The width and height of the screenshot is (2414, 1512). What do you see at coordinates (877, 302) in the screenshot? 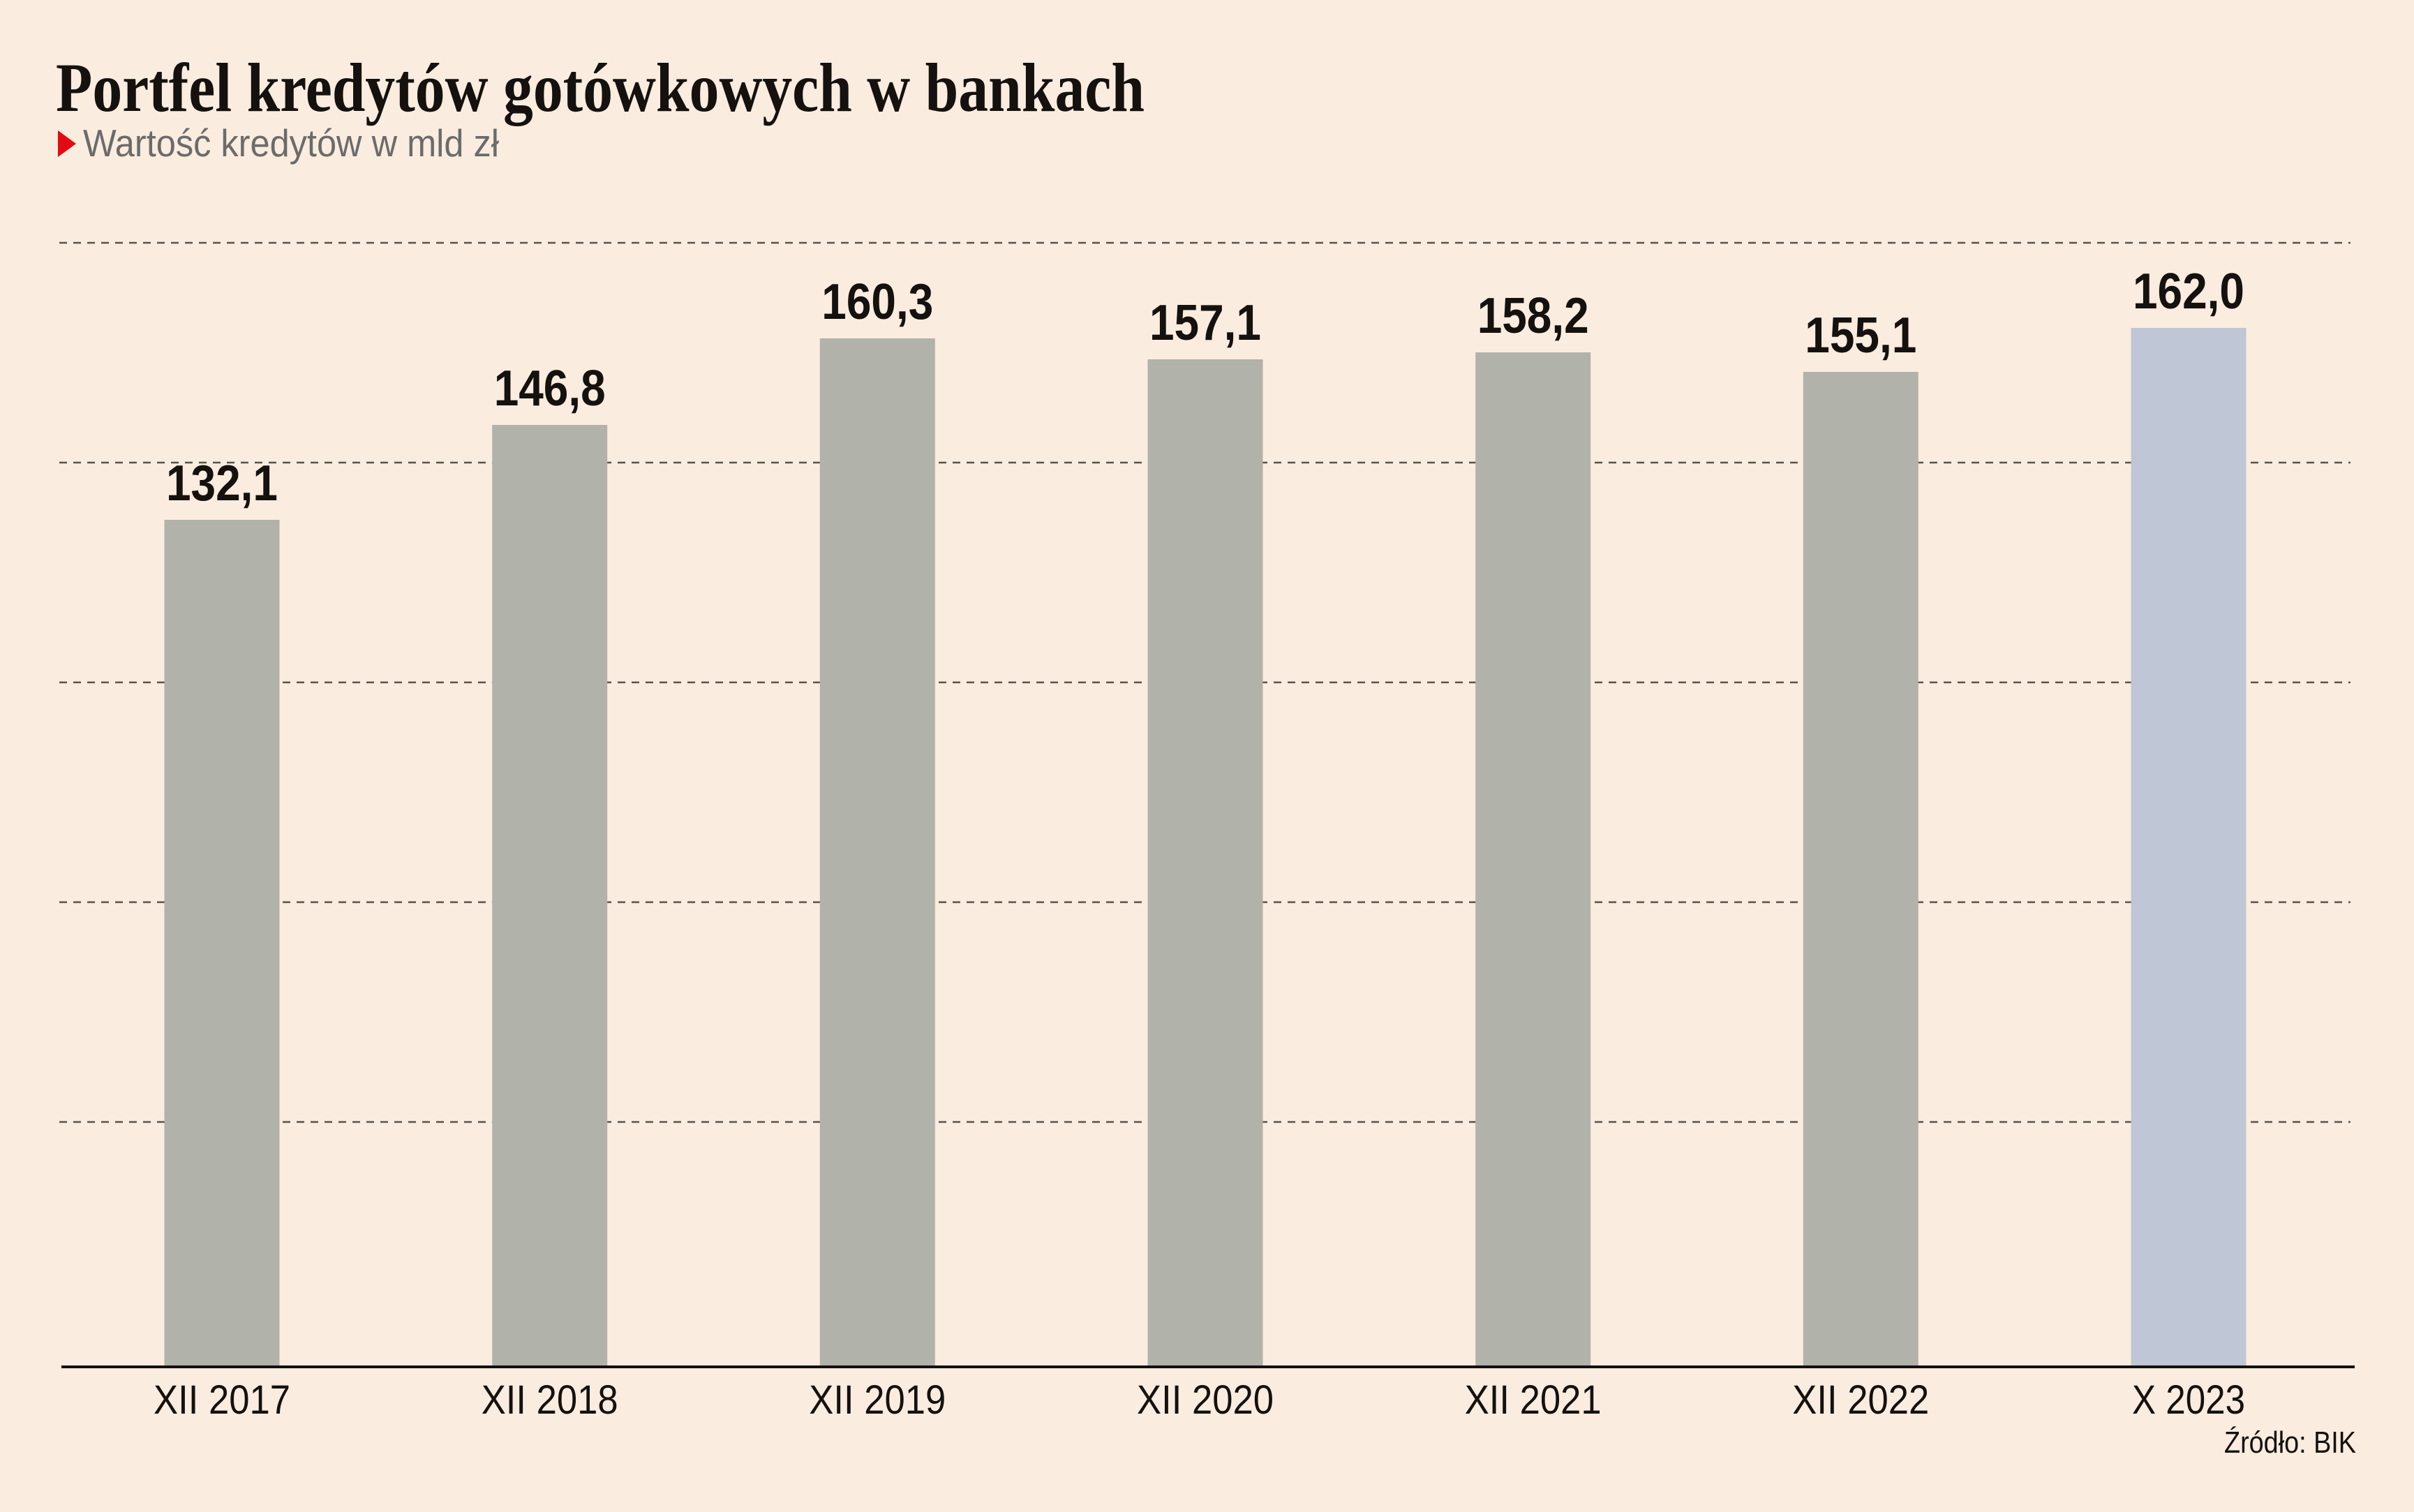
I see `svg-text: 160,3` at bounding box center [877, 302].